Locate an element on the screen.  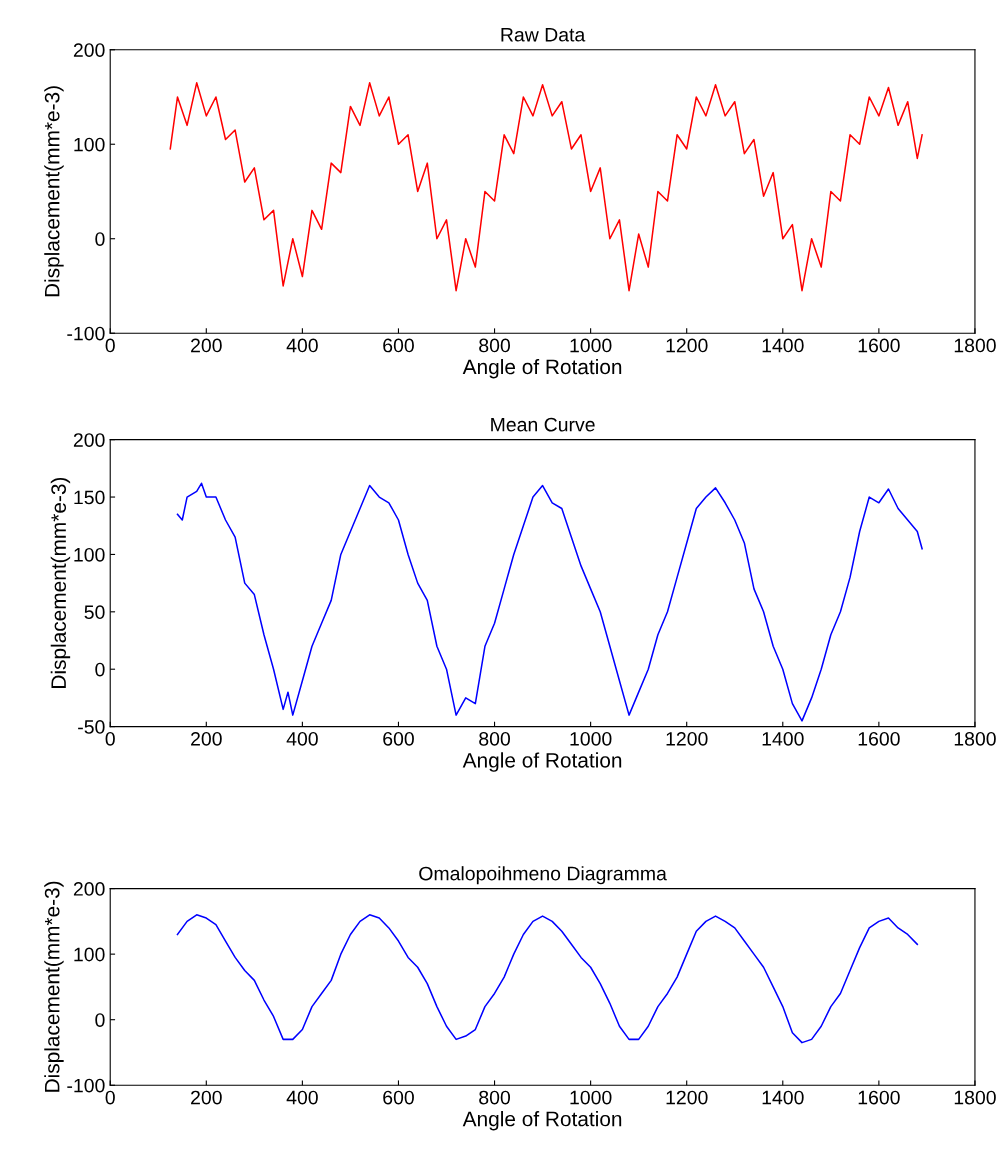
y-tick-label: -50 is located at coordinates (91, 727).